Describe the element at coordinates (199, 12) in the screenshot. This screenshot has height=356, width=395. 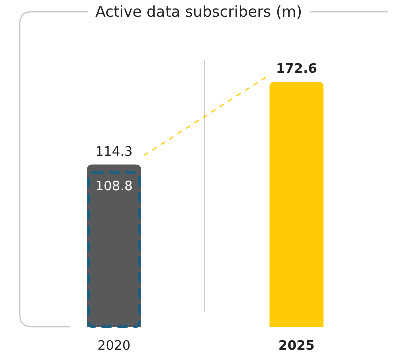
I see `chart-title: Active data subscribers (m)` at that location.